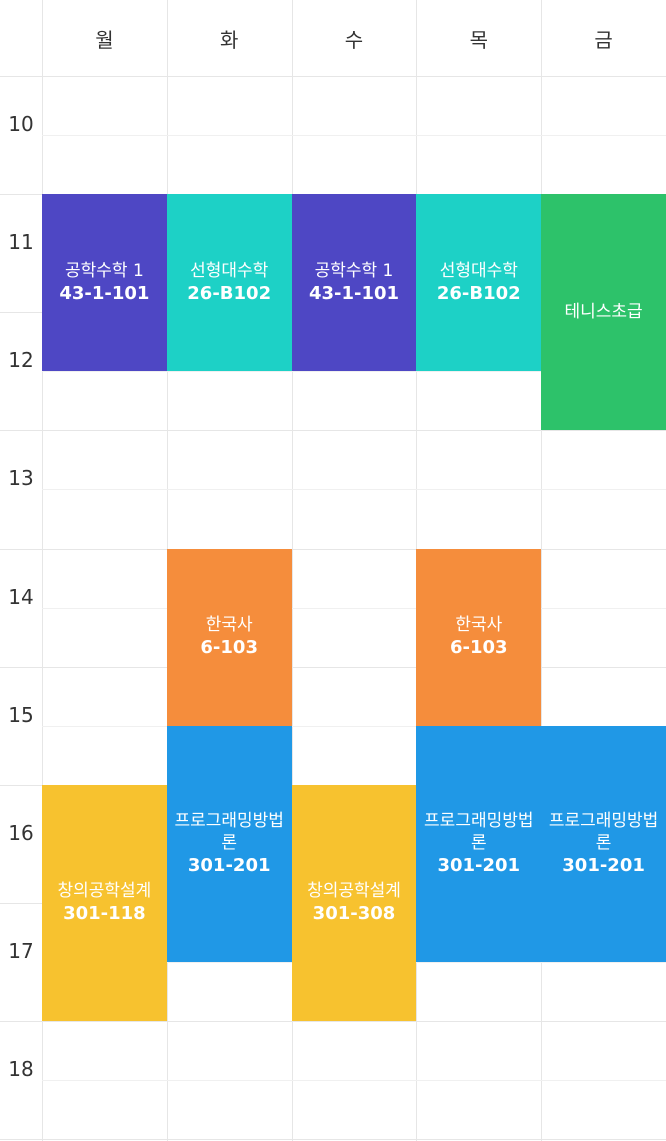 This screenshot has height=1141, width=666. Describe the element at coordinates (229, 39) in the screenshot. I see `weekday-label: 화` at that location.